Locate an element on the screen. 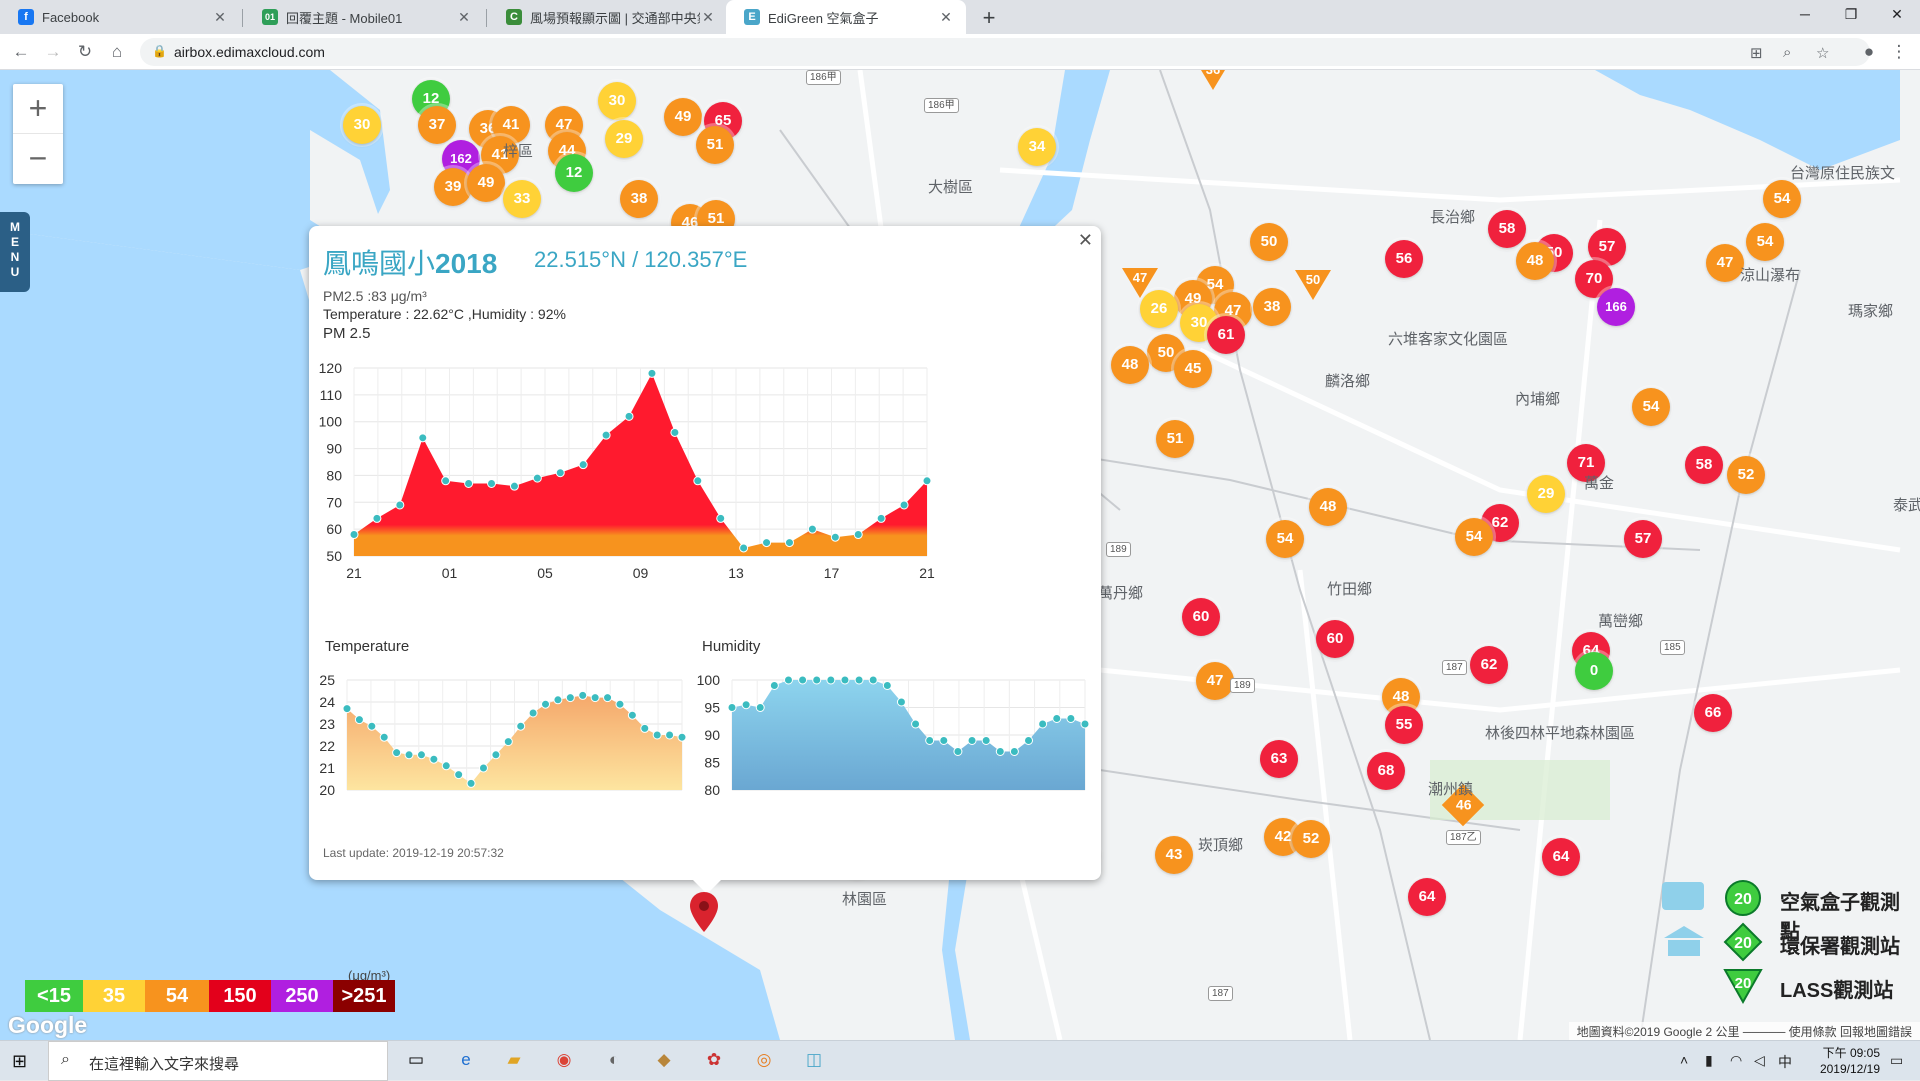  maximize-button: ❐ is located at coordinates (1851, 14).